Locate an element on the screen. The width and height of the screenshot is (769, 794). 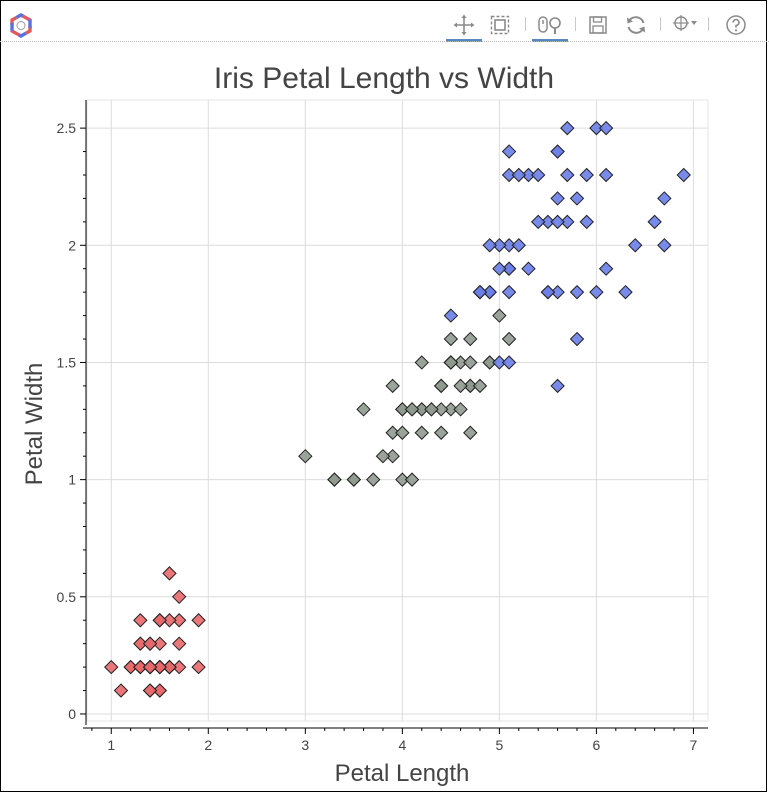
chart-title: Iris Petal Length vs Width is located at coordinates (384, 78).